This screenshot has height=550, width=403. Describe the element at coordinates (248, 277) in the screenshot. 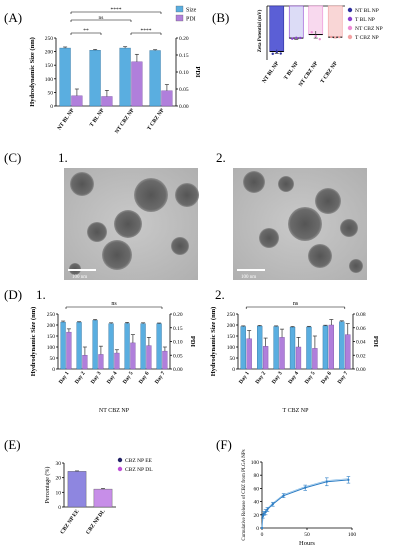

I see `scale-bar-label-2: 100 nm` at that location.